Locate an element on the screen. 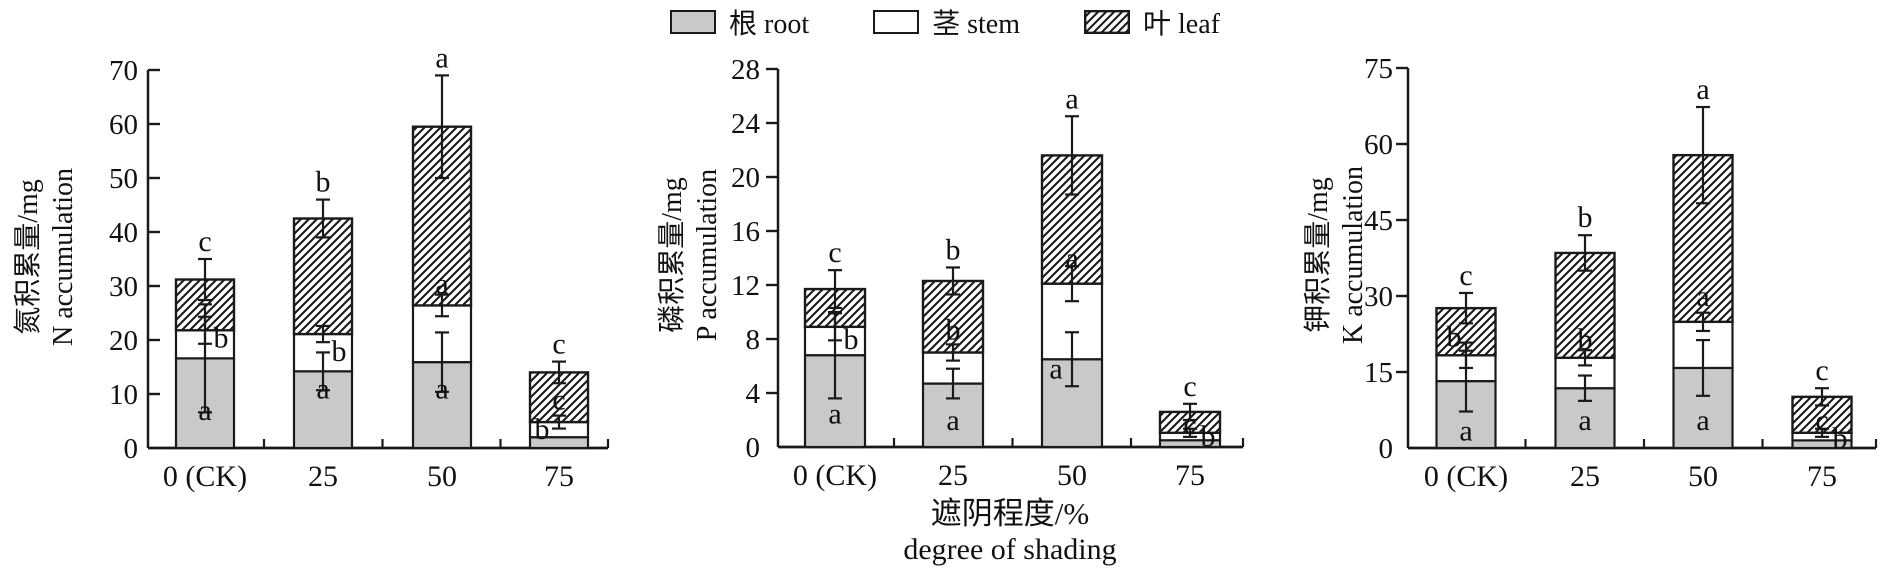  svg-text: 45 is located at coordinates (1378, 221).